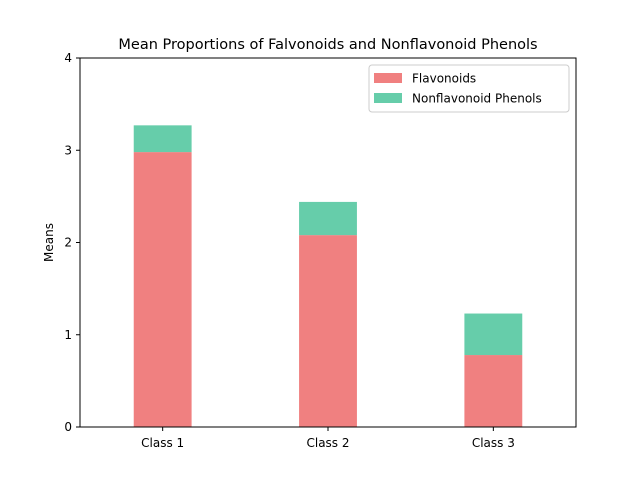  What do you see at coordinates (68, 335) in the screenshot?
I see `y-tick-label: 1` at bounding box center [68, 335].